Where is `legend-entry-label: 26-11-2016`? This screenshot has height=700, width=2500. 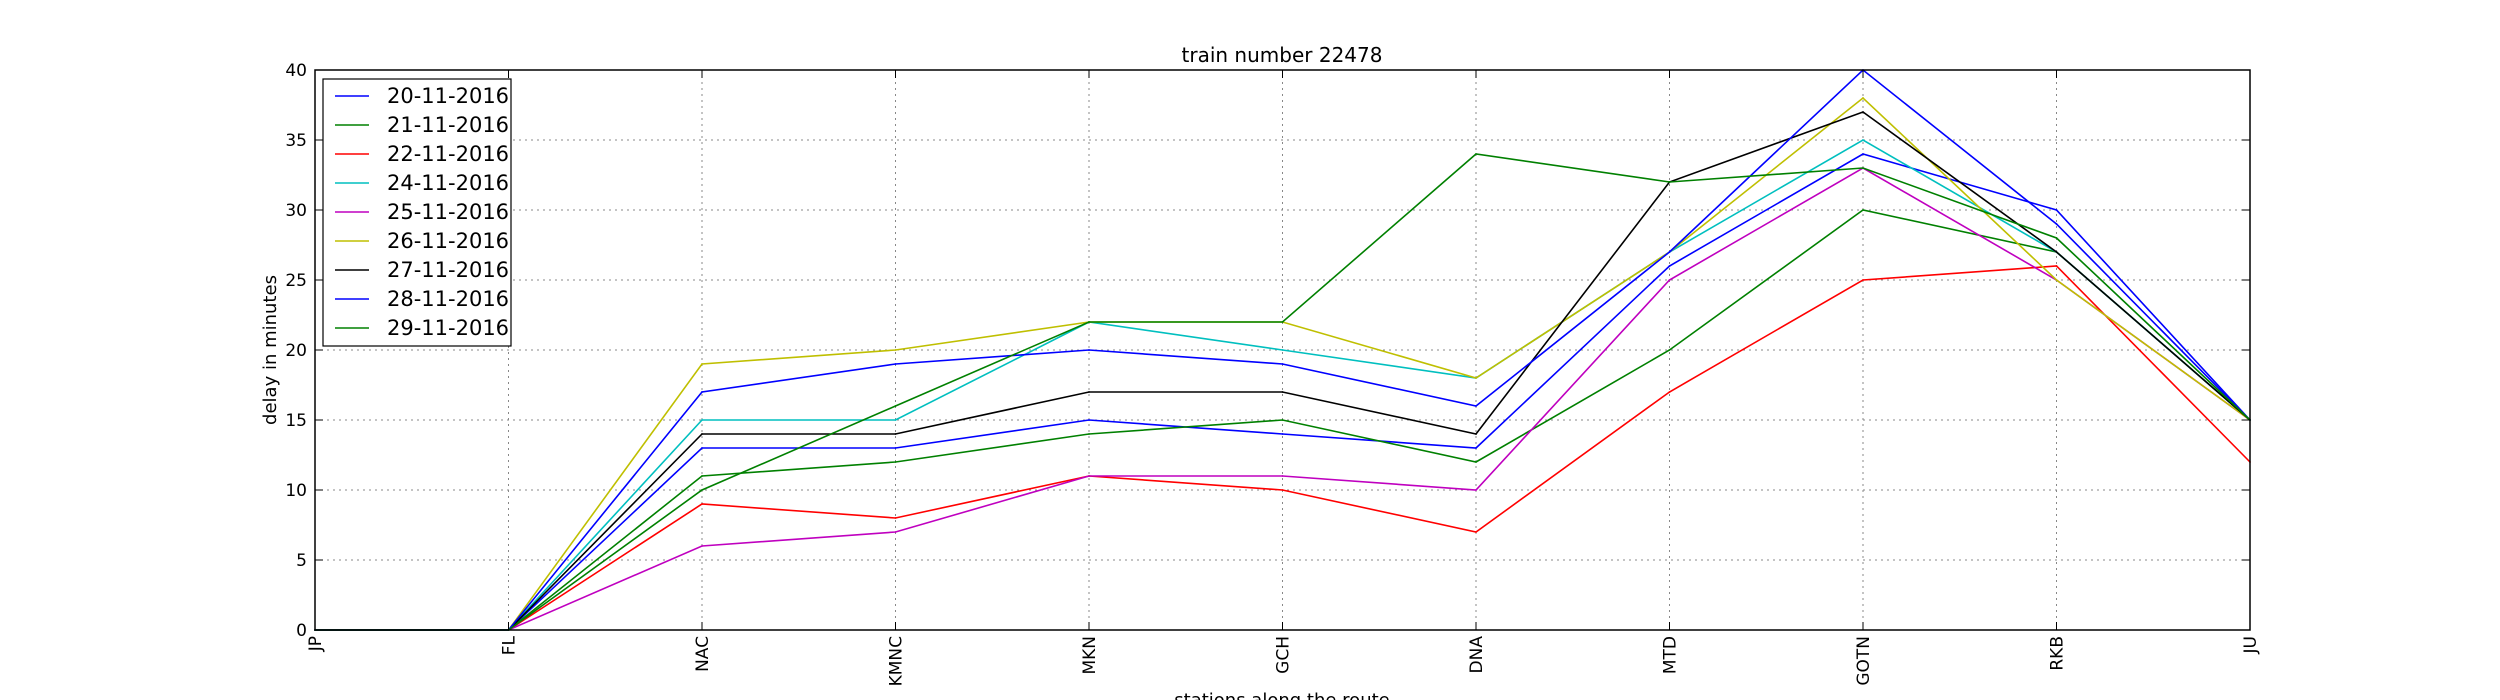 legend-entry-label: 26-11-2016 is located at coordinates (448, 241).